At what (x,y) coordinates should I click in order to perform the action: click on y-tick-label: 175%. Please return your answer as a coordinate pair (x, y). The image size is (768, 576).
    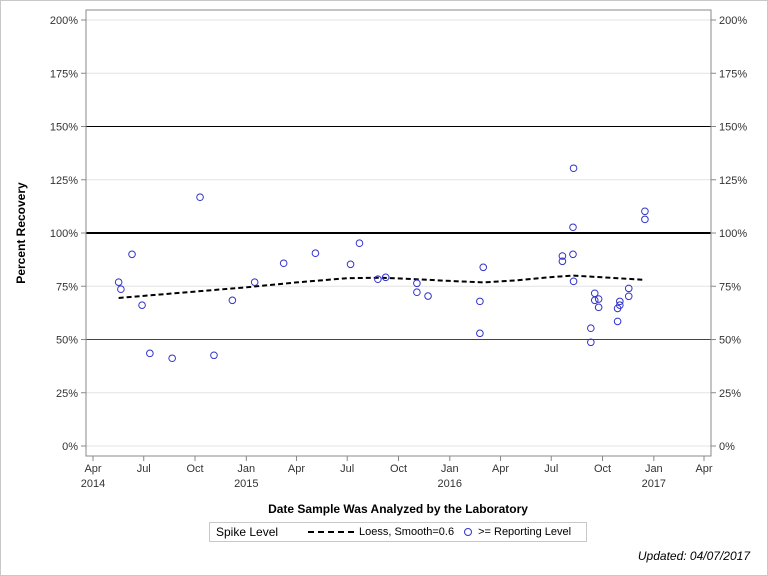
    Looking at the image, I should click on (64, 74).